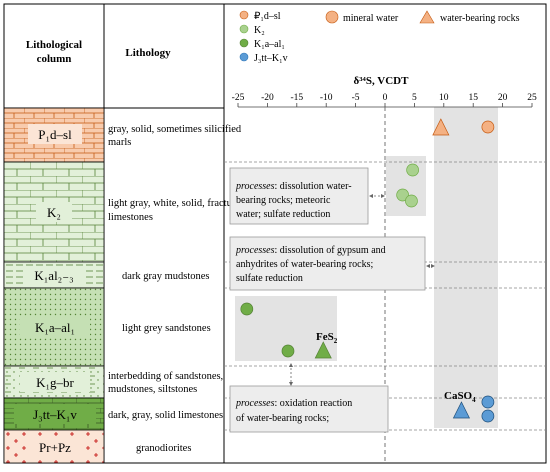  What do you see at coordinates (296, 98) in the screenshot?
I see `x-tick-label: -15` at bounding box center [296, 98].